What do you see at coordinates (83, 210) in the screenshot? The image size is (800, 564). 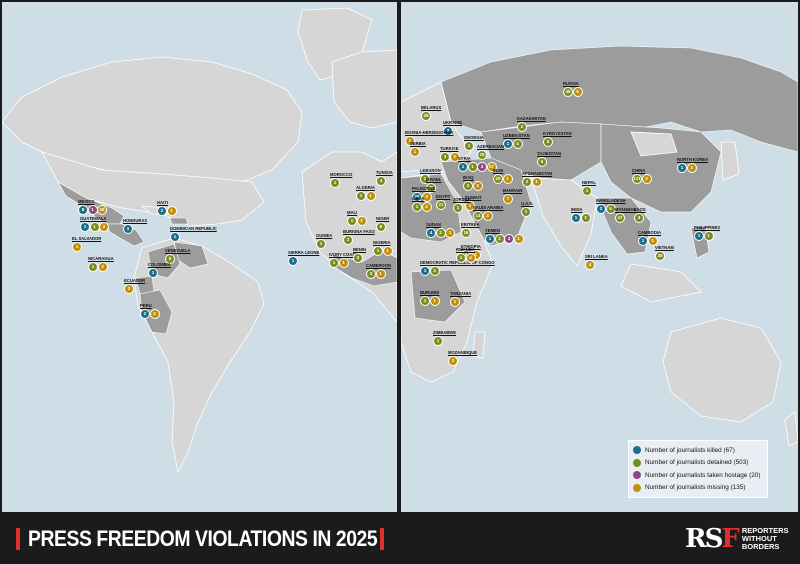 I see `badge-killed-mexico: 8` at bounding box center [83, 210].